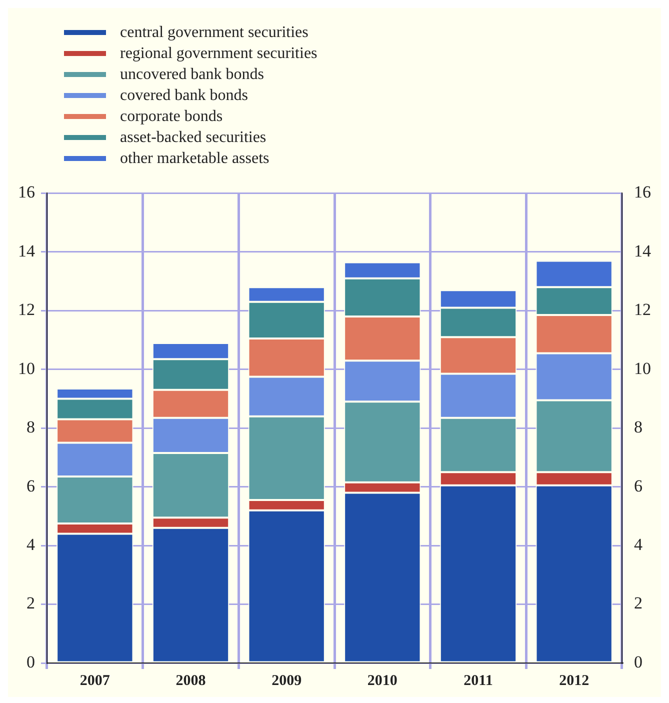  Describe the element at coordinates (214, 33) in the screenshot. I see `legend-label: central government securities` at that location.